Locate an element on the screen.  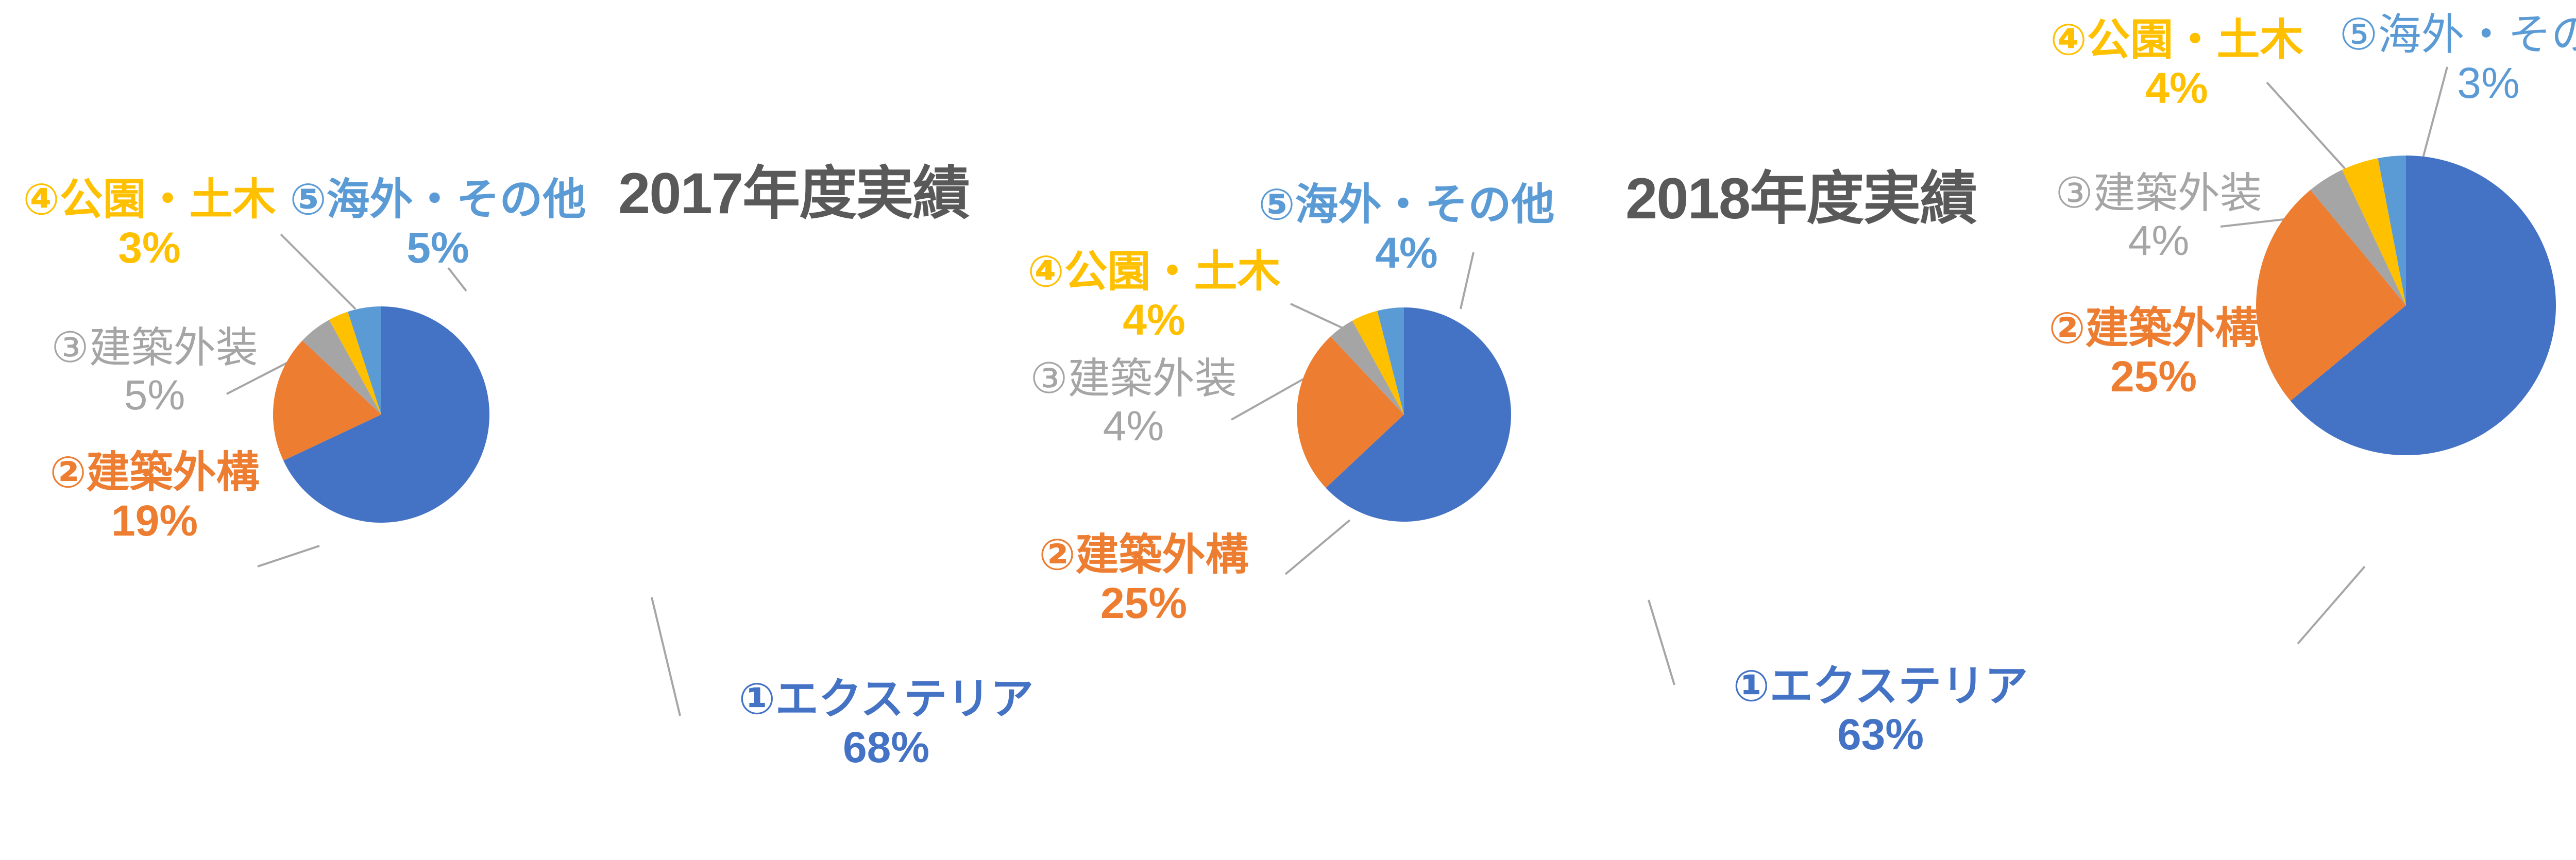
slice-exterior-2017 is located at coordinates (386, 414).